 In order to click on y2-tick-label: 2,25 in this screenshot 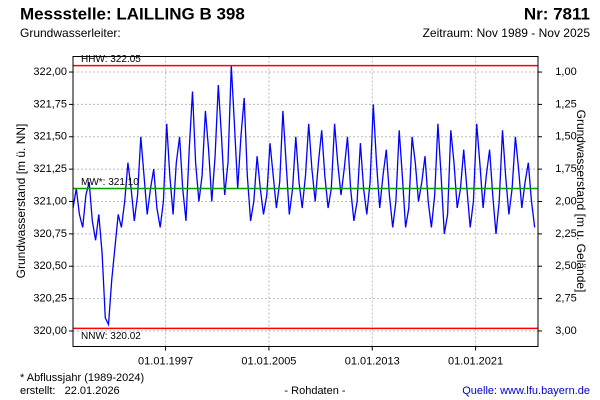, I will do `click(565, 234)`.